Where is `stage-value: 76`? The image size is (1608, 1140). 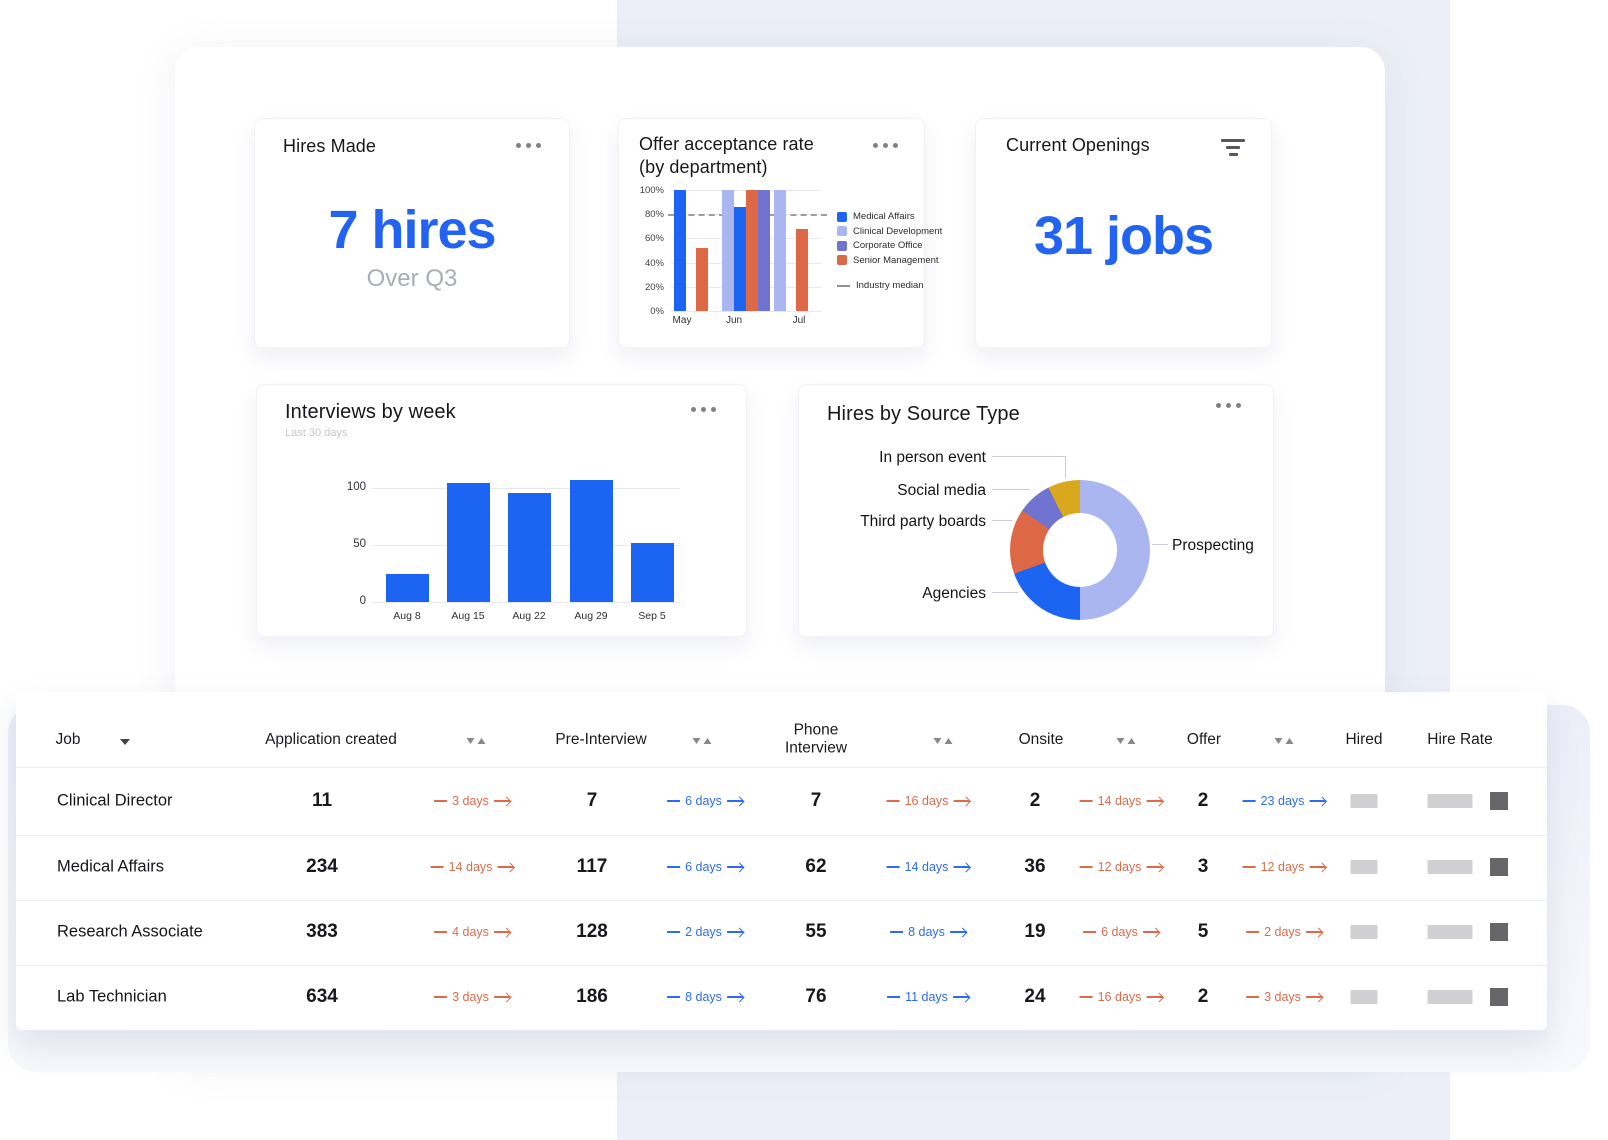 stage-value: 76 is located at coordinates (816, 996).